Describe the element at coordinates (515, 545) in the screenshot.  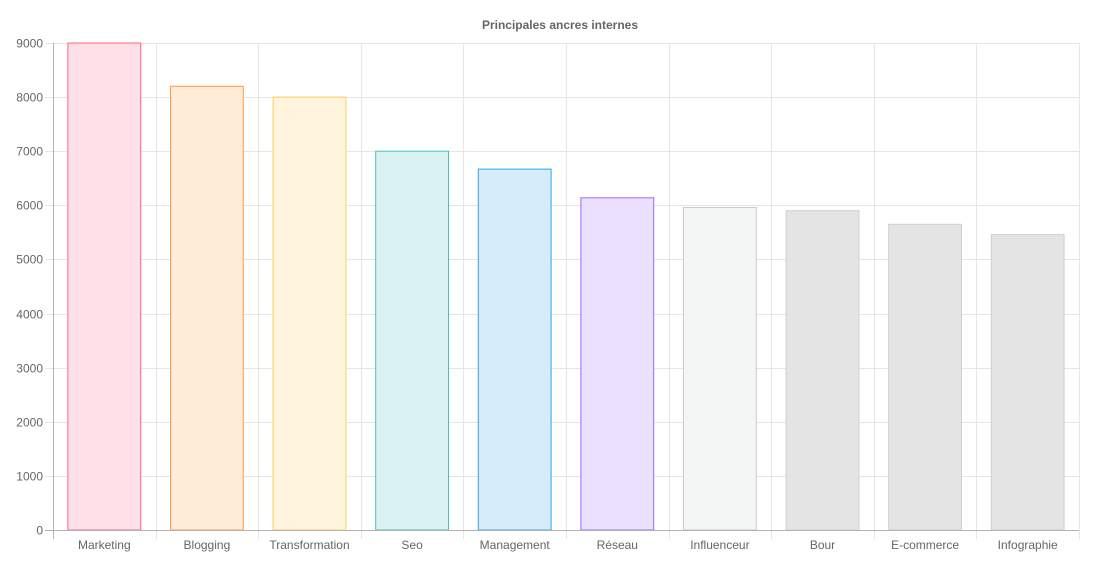
I see `x-tick-label: Management` at that location.